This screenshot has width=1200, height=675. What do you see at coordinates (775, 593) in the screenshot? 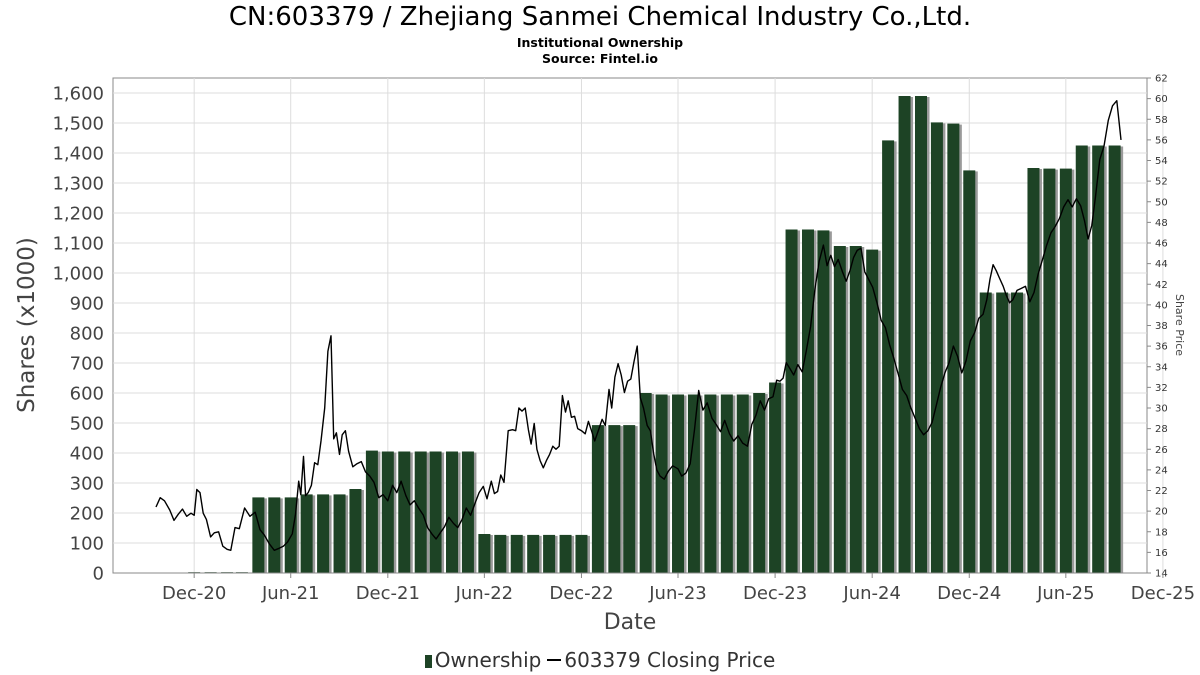
I see `x-tick-label: Dec-23` at bounding box center [775, 593].